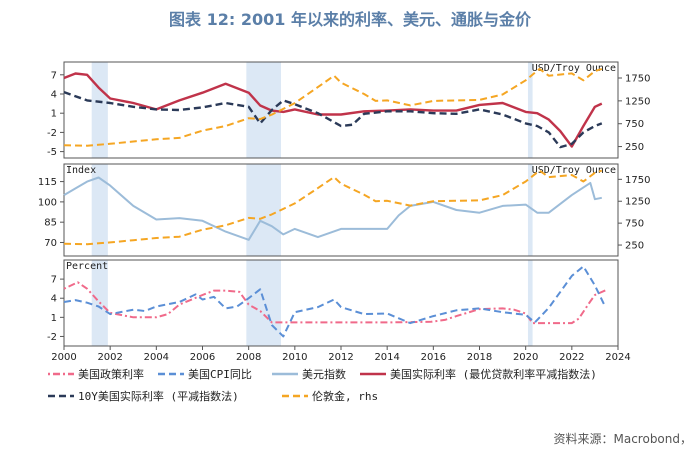 Image resolution: width=700 pixels, height=456 pixels. What do you see at coordinates (433, 357) in the screenshot?
I see `x-tick-label: 2016` at bounding box center [433, 357].